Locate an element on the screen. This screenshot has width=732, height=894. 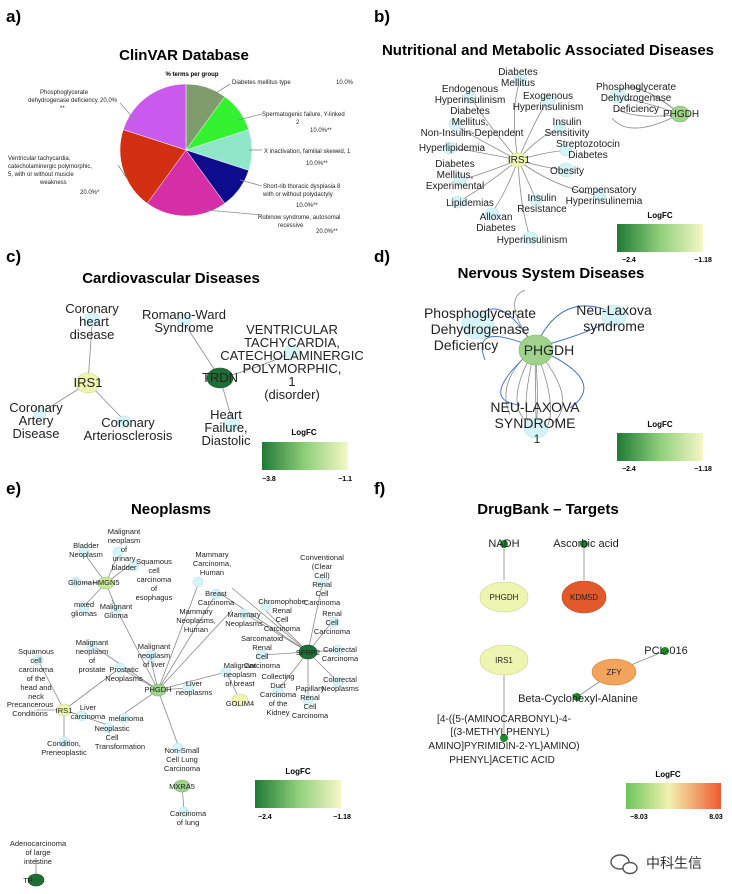
pie-pct-phgdh: 20.0% is located at coordinates (109, 101).